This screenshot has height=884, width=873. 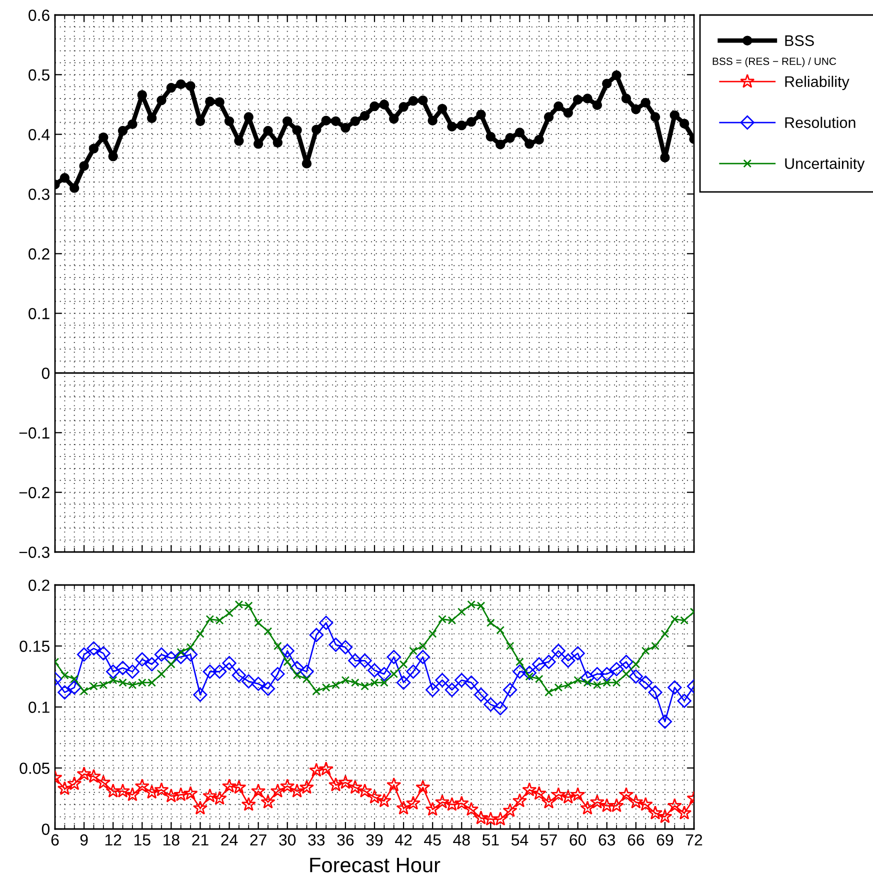 I want to click on y-tick-label: −0.3, so click(x=34, y=552).